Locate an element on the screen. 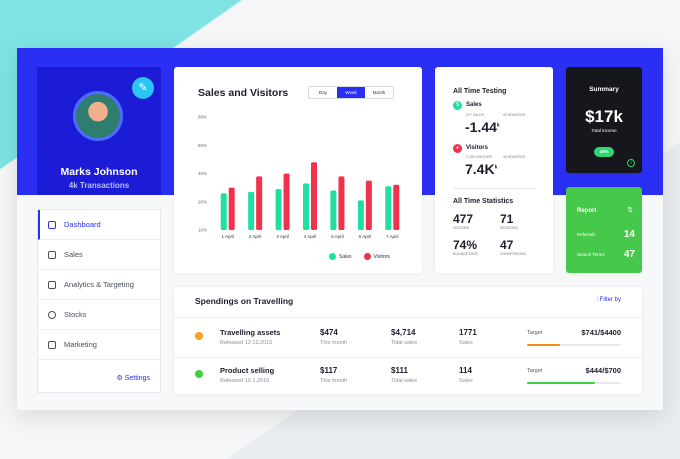 This screenshot has height=459, width=680. sales-badge: $ is located at coordinates (457, 105).